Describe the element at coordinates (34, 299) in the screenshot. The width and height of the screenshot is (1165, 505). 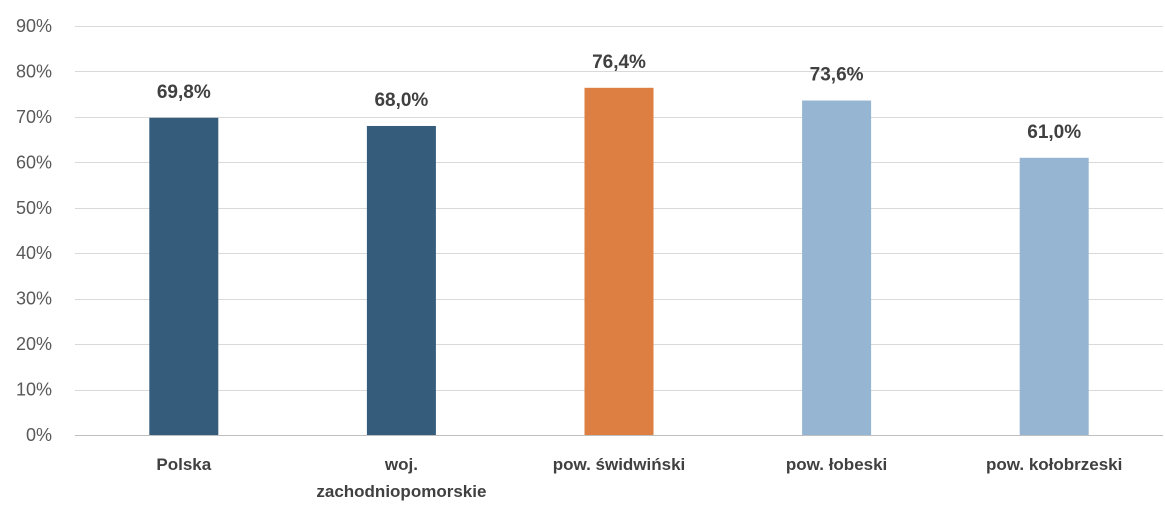
I see `y-tick-label: 30%` at that location.